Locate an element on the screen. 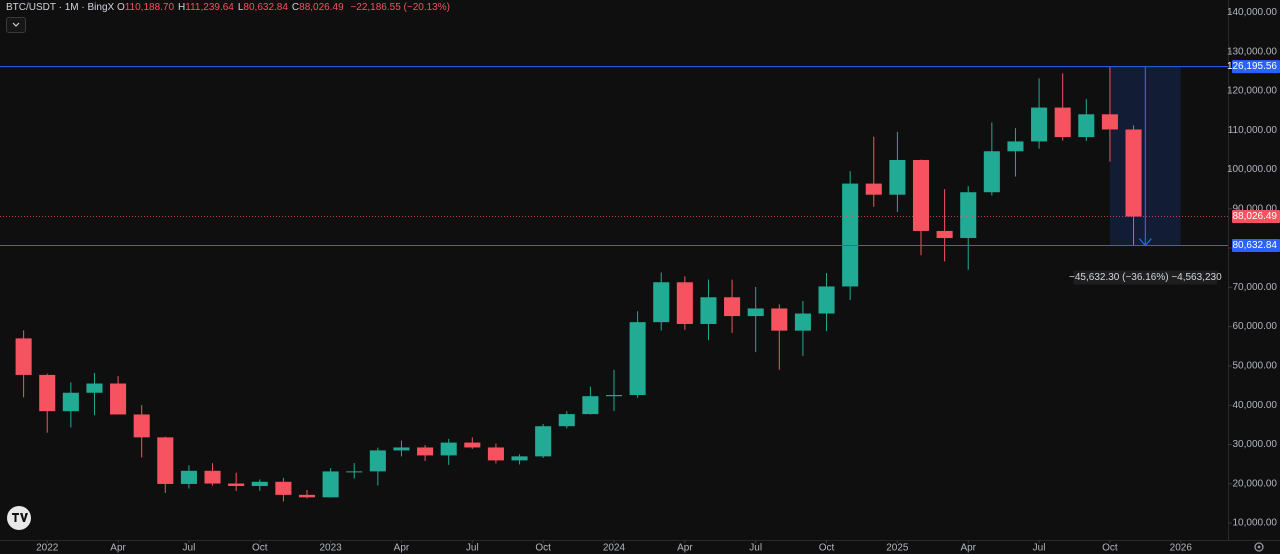  x-tick-label: 2026 is located at coordinates (1181, 548).